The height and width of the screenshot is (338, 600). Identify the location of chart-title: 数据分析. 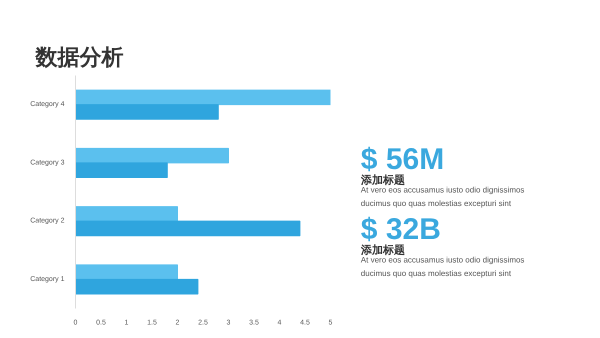
(79, 58).